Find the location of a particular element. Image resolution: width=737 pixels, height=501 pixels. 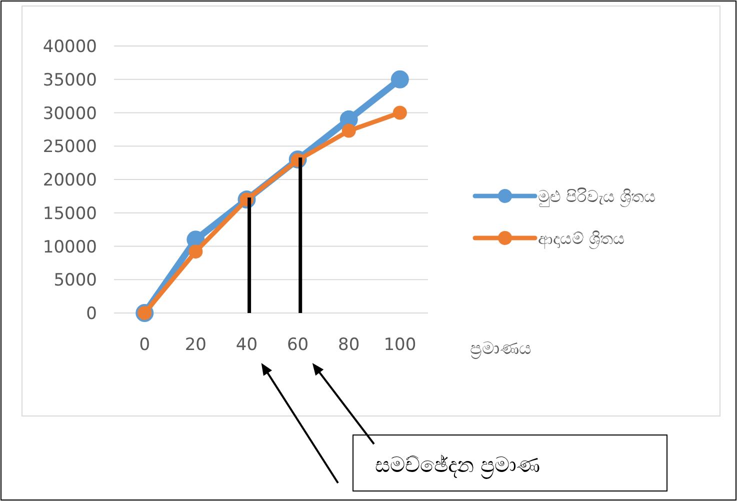

y-tick-label: 10000 is located at coordinates (69, 247).